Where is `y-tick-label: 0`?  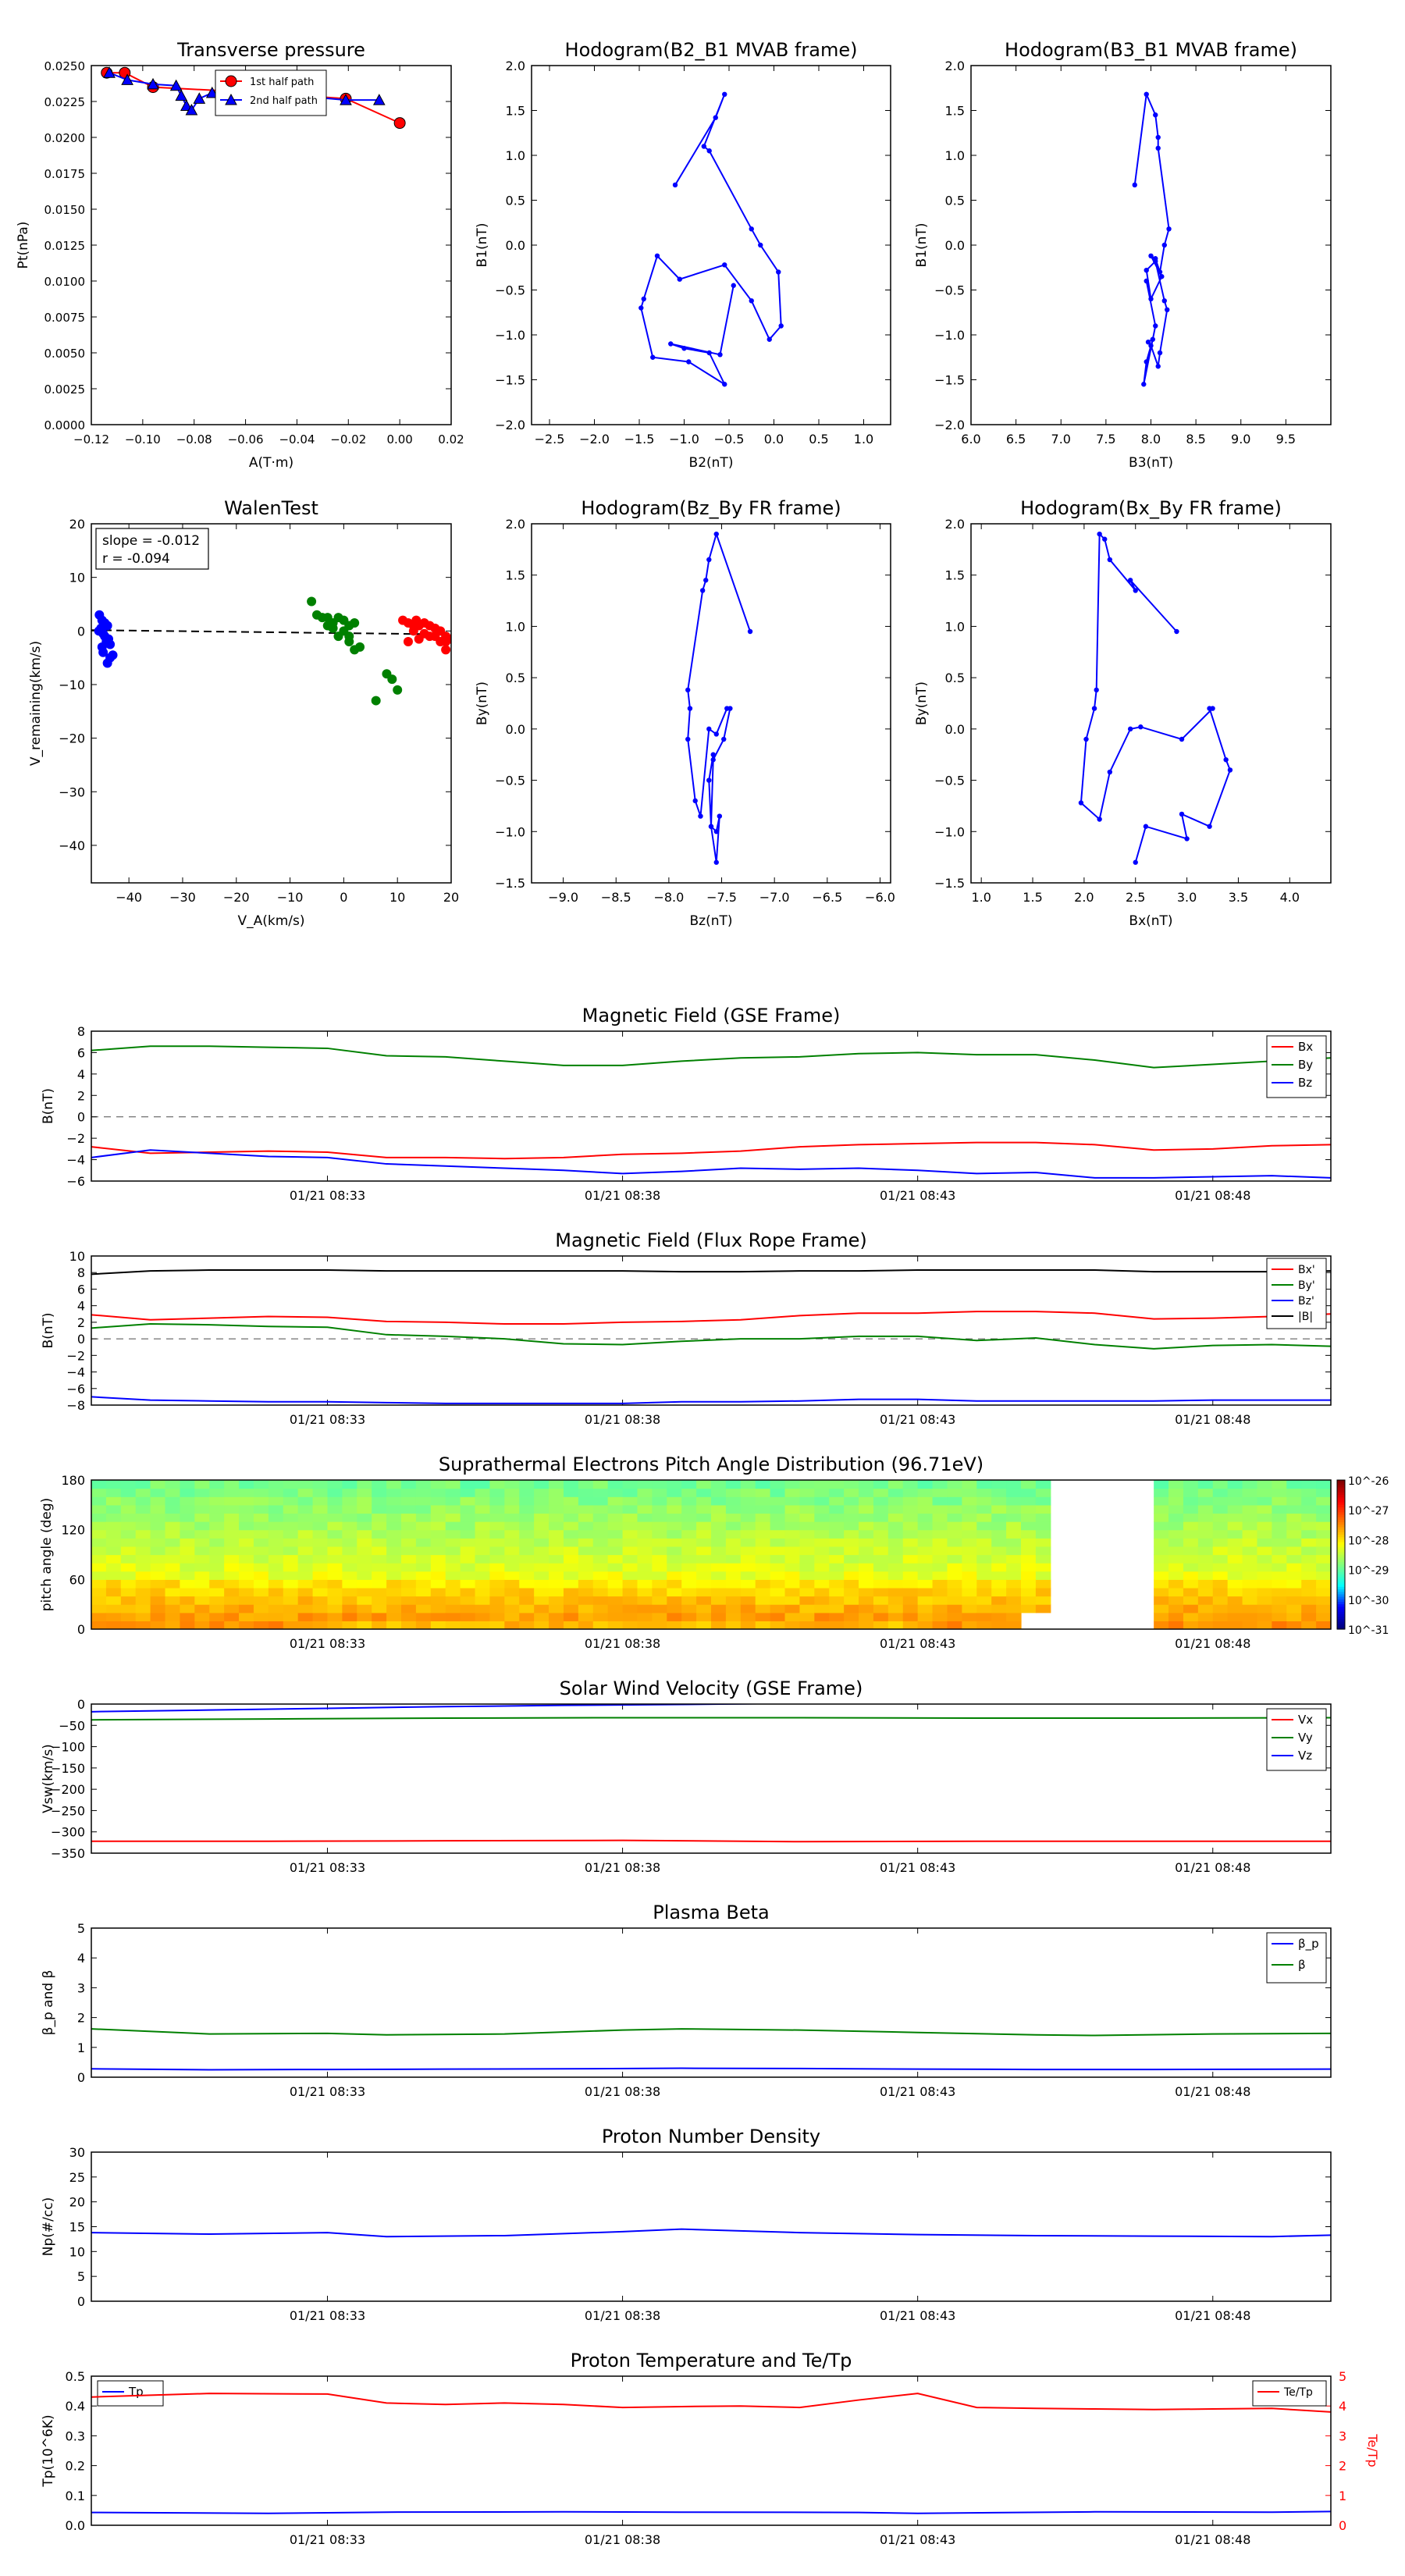 y-tick-label: 0 is located at coordinates (81, 631).